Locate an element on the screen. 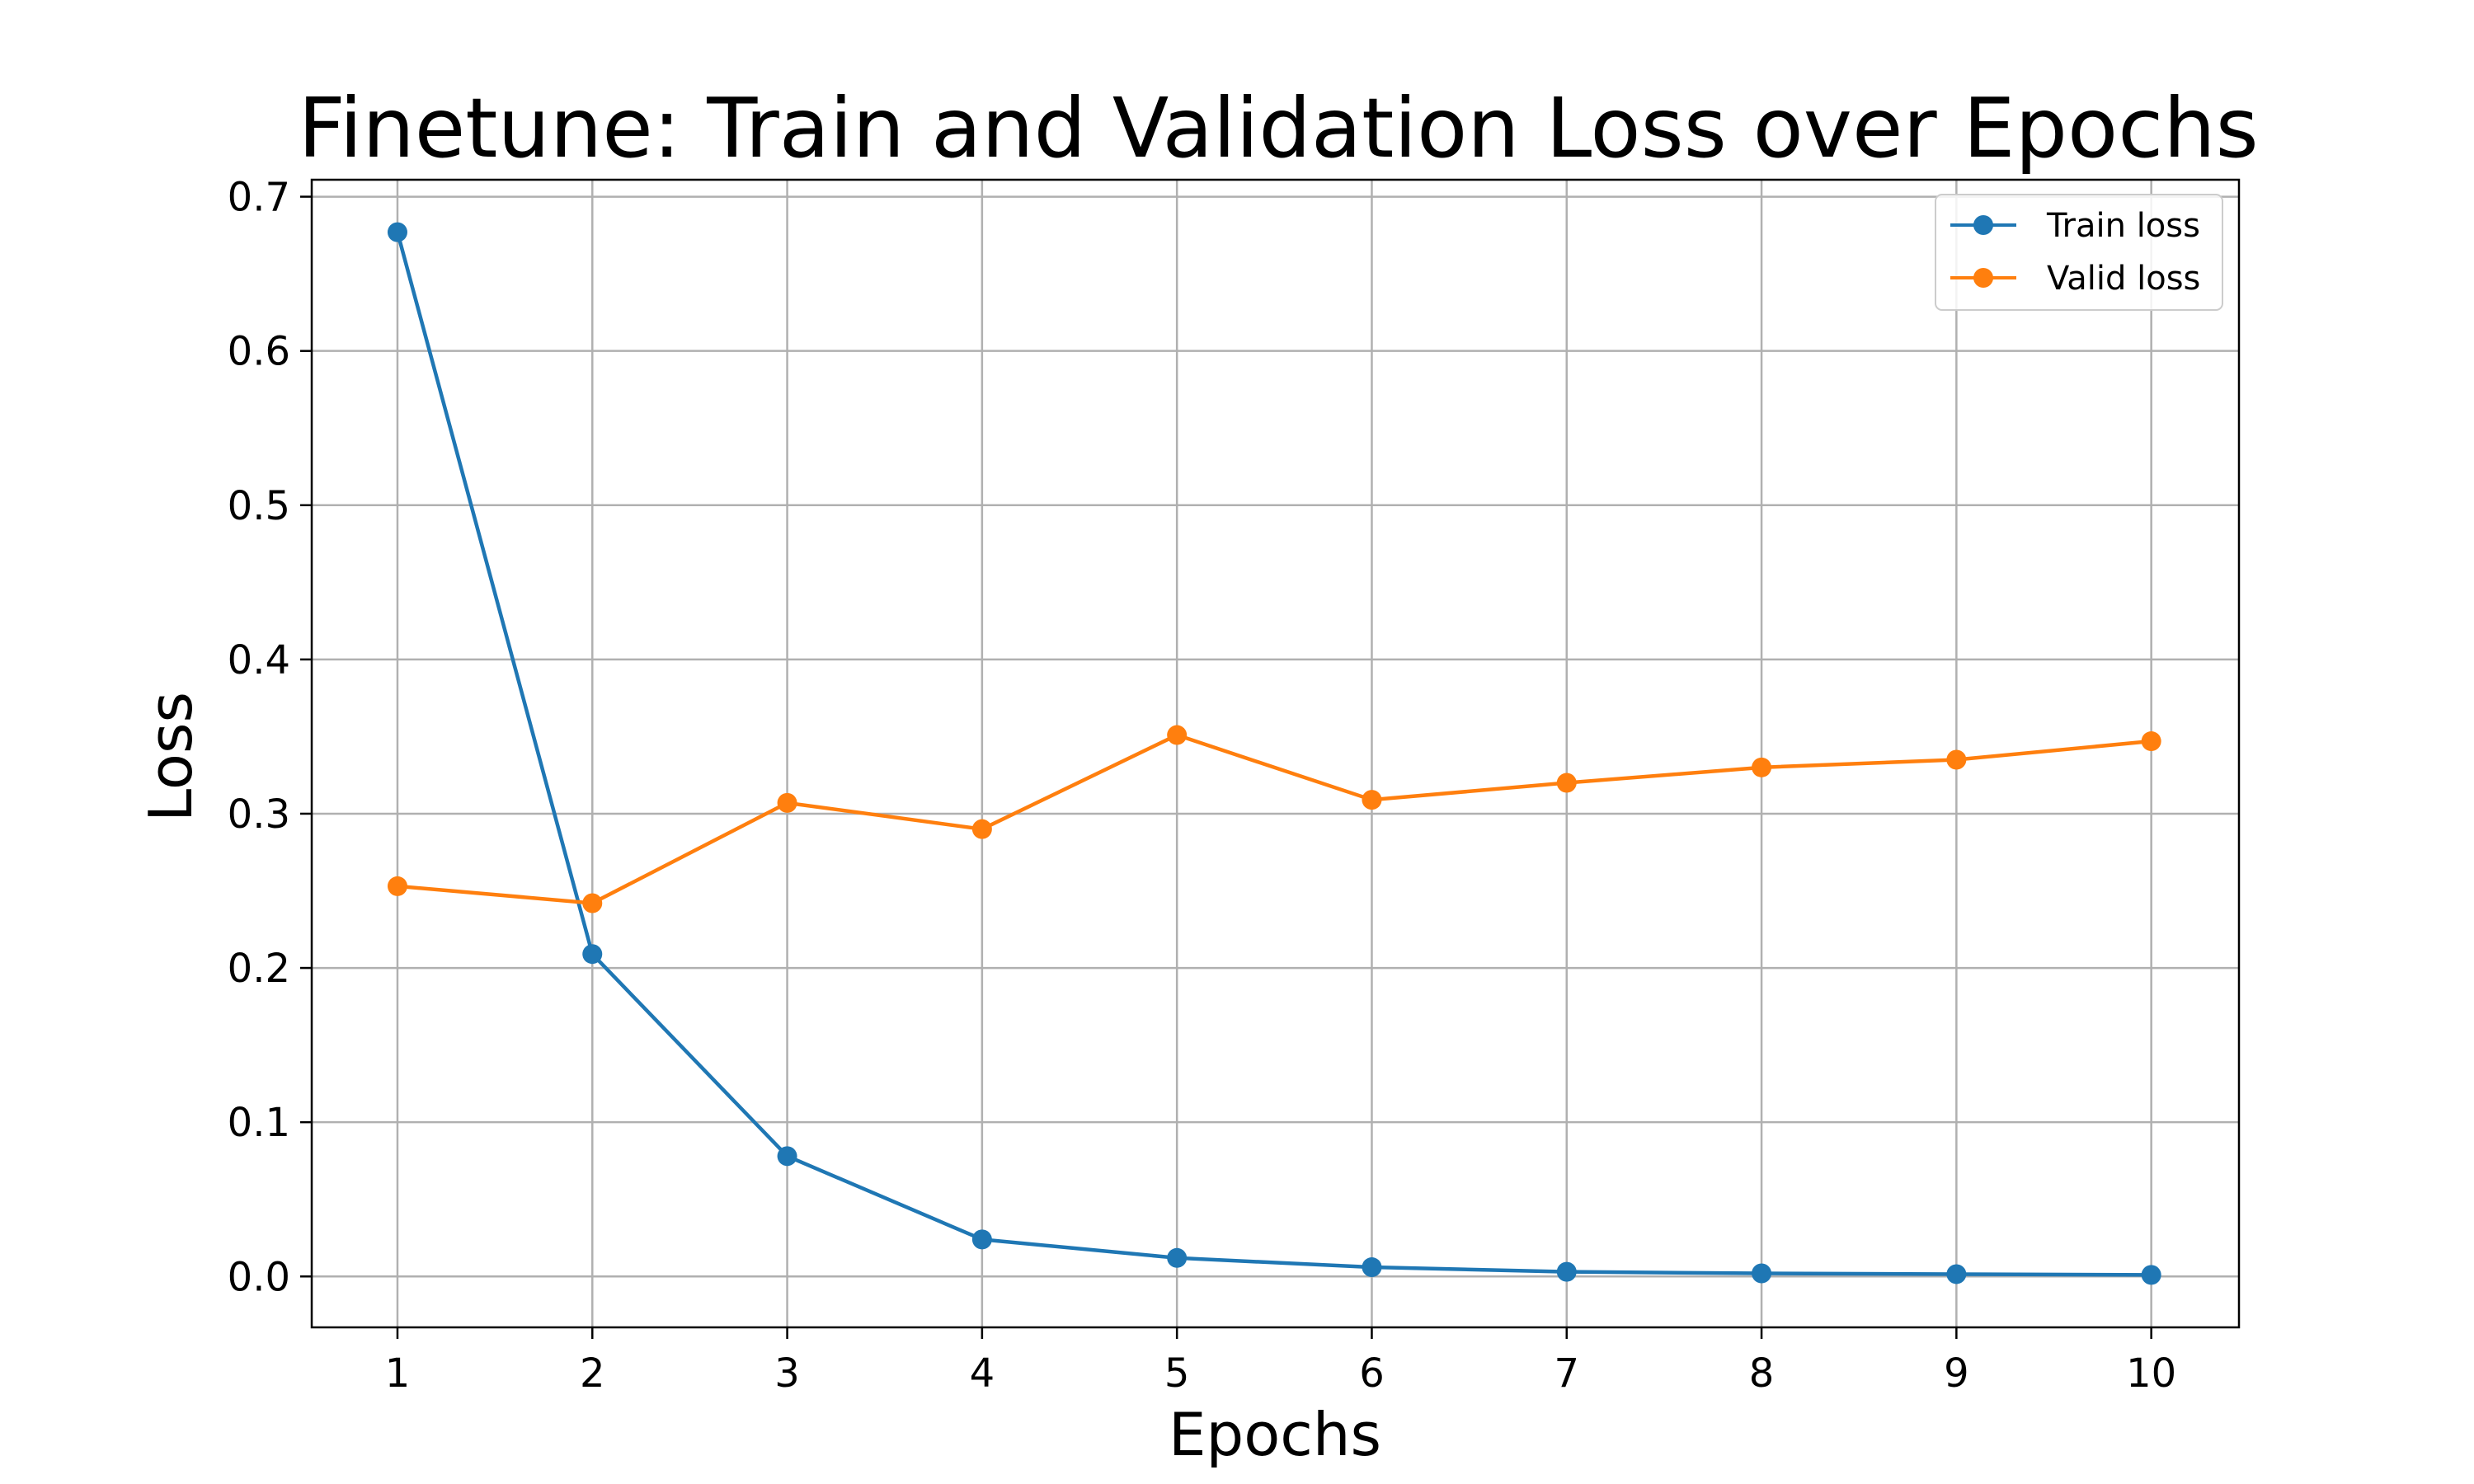 This screenshot has width=2474, height=1484. legend: Train loss Valid loss is located at coordinates (2079, 252).